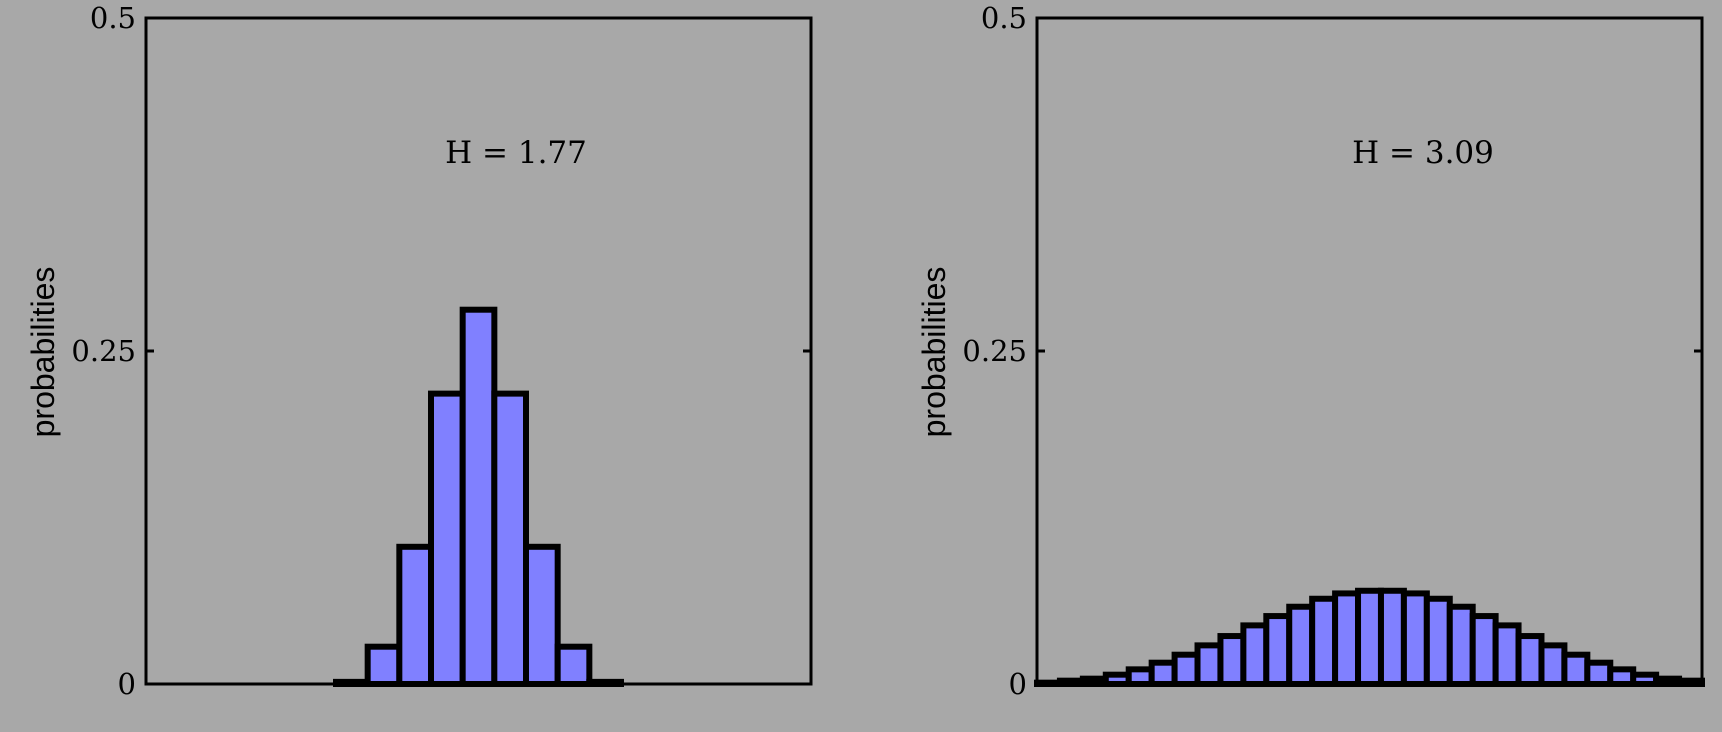 This screenshot has width=1722, height=732. What do you see at coordinates (43, 352) in the screenshot?
I see `y-axis-label-left: probabilities` at bounding box center [43, 352].